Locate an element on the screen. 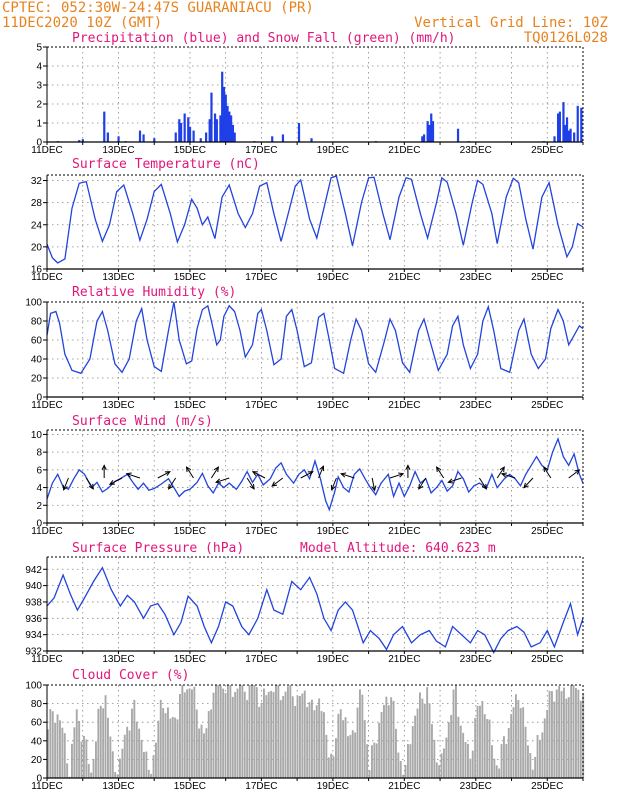 This screenshot has width=618, height=800. y-tick-label: 2 is located at coordinates (39, 105).